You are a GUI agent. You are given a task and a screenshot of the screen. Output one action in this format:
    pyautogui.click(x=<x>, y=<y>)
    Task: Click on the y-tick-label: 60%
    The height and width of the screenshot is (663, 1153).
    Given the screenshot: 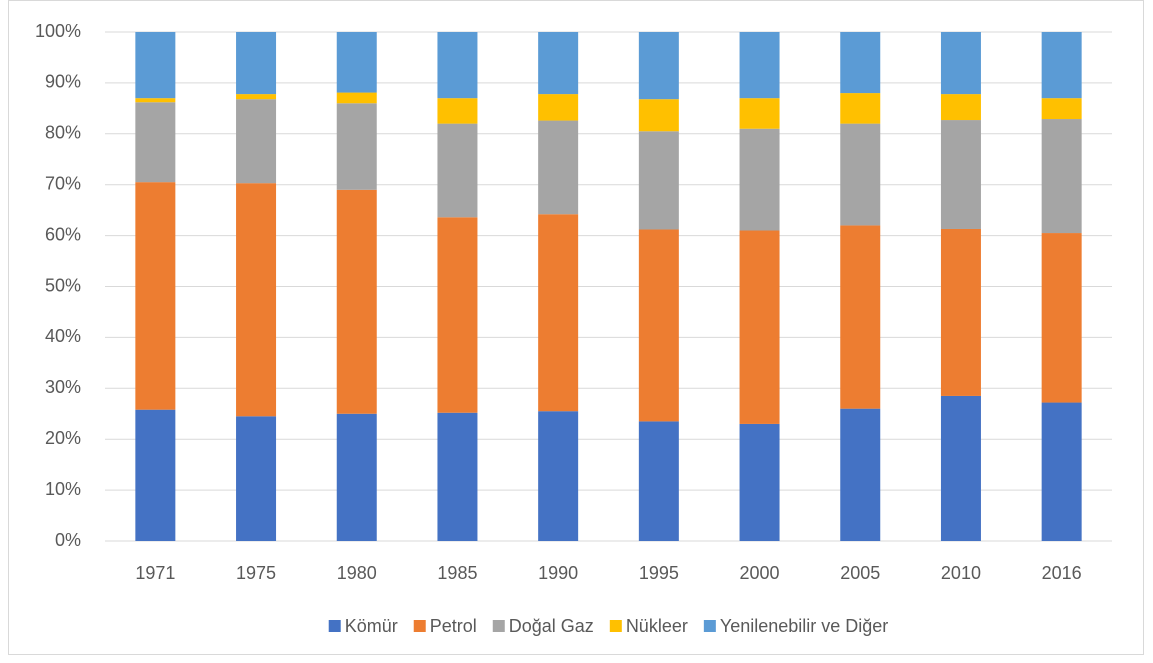 What is the action you would take?
    pyautogui.click(x=63, y=234)
    